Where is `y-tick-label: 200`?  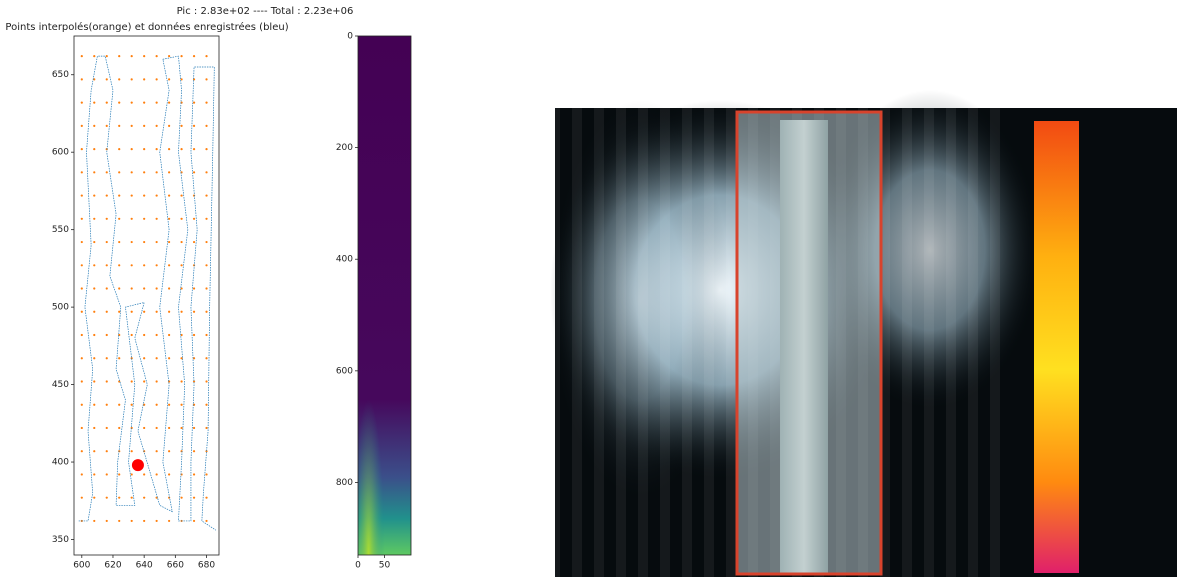 y-tick-label: 200 is located at coordinates (344, 148).